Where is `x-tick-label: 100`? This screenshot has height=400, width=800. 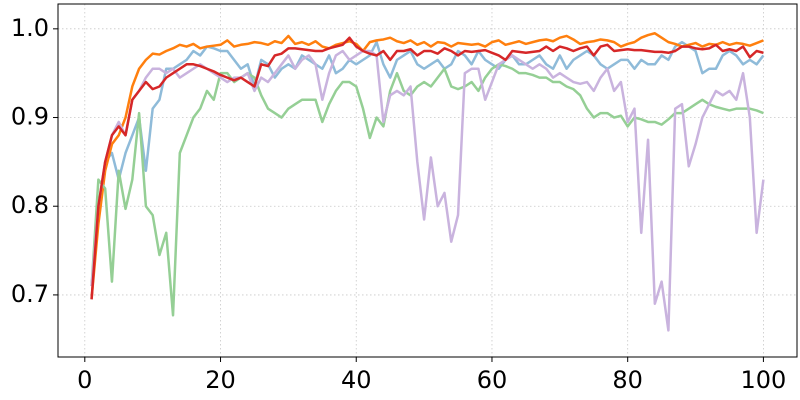 x-tick-label: 100 is located at coordinates (764, 380).